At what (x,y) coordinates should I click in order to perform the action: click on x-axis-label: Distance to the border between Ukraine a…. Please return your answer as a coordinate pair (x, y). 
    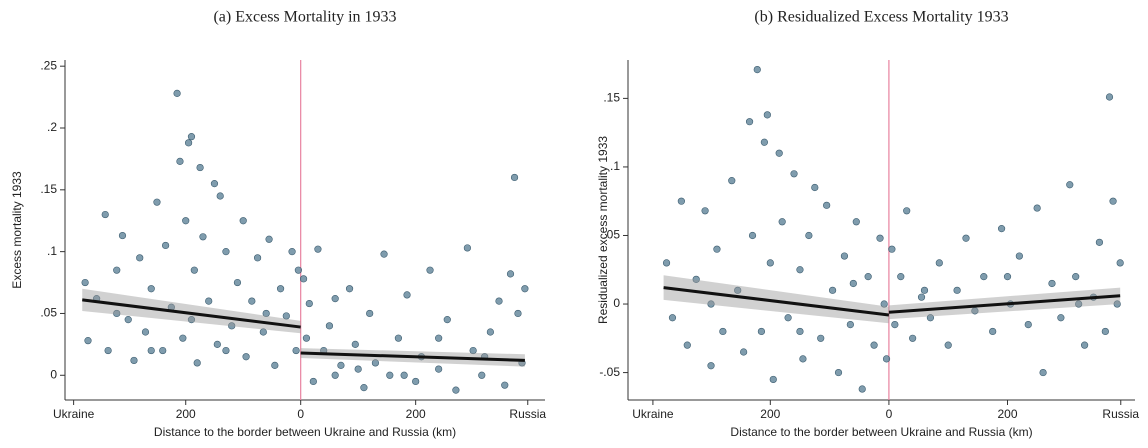
    Looking at the image, I should click on (881, 432).